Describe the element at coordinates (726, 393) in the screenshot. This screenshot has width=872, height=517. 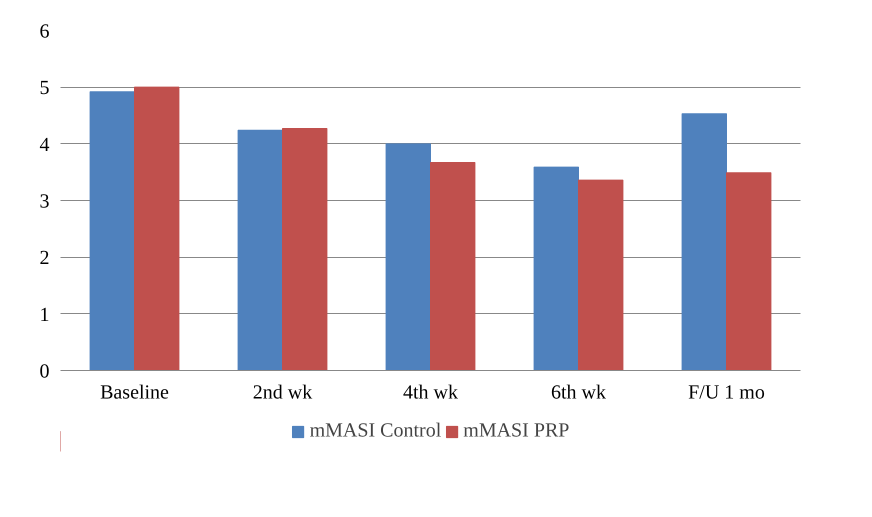
I see `x-tick-label: F/U 1 mo` at that location.